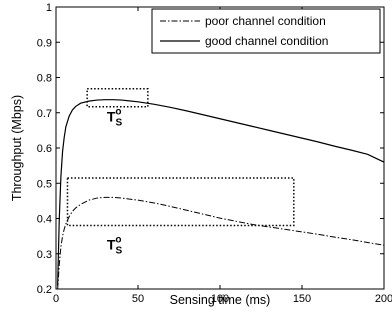 The width and height of the screenshot is (392, 336). Describe the element at coordinates (265, 21) in the screenshot. I see `legend-label-poor: poor channel condition` at that location.